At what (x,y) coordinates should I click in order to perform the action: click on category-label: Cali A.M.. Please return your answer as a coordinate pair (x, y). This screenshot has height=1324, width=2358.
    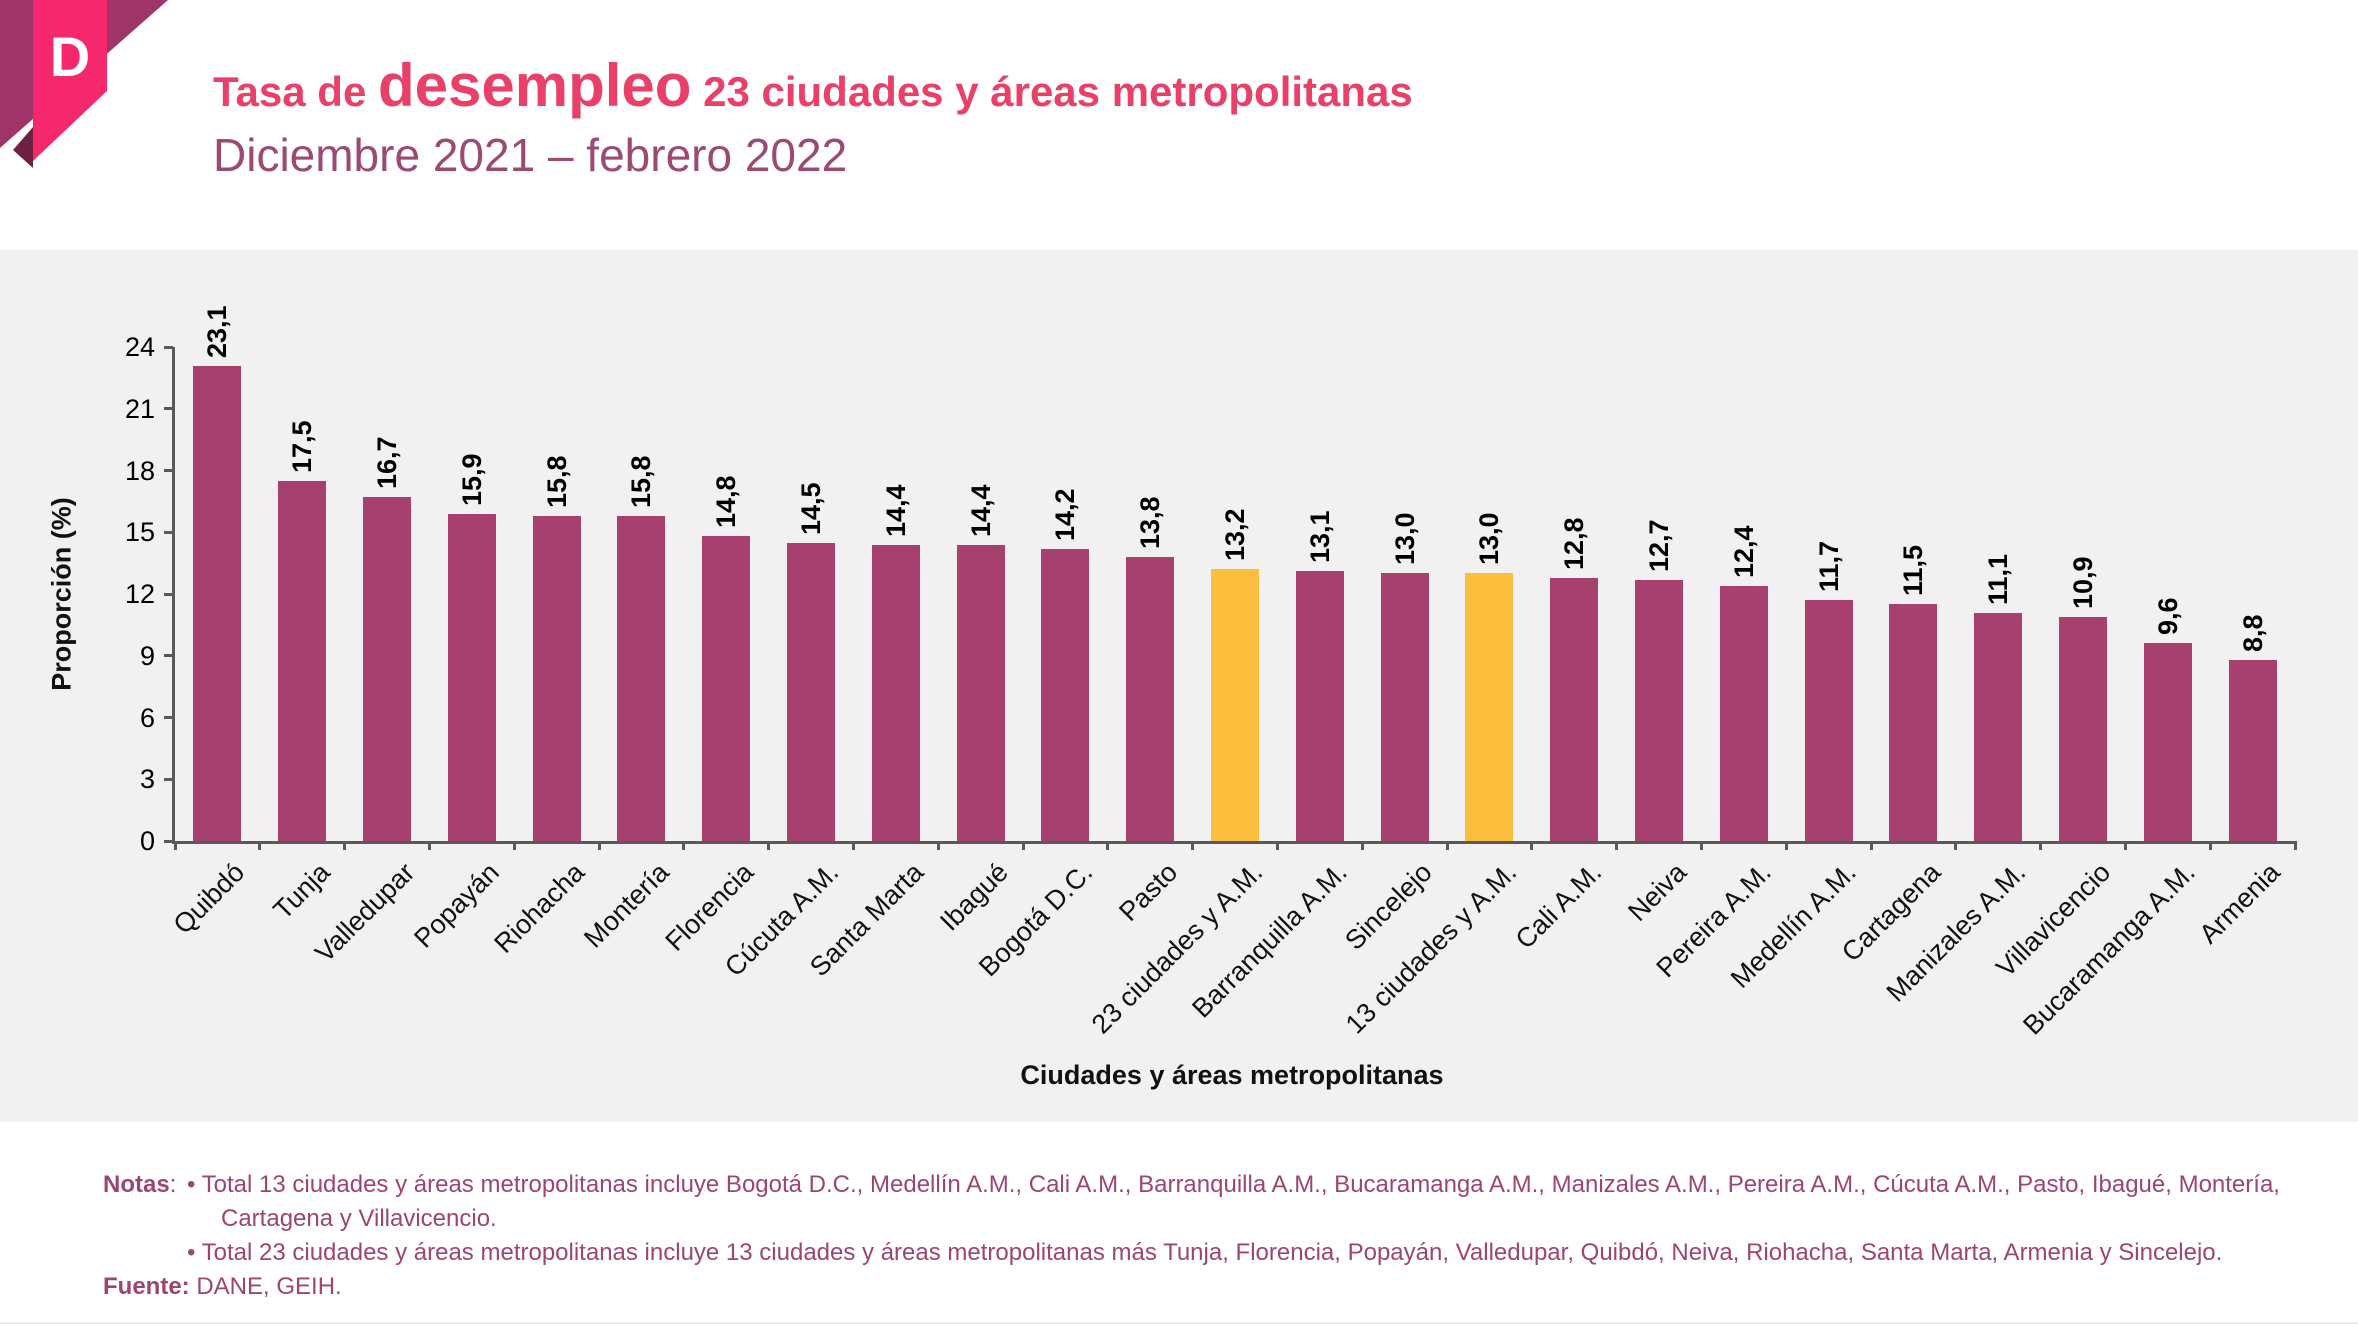
    Looking at the image, I should click on (1558, 906).